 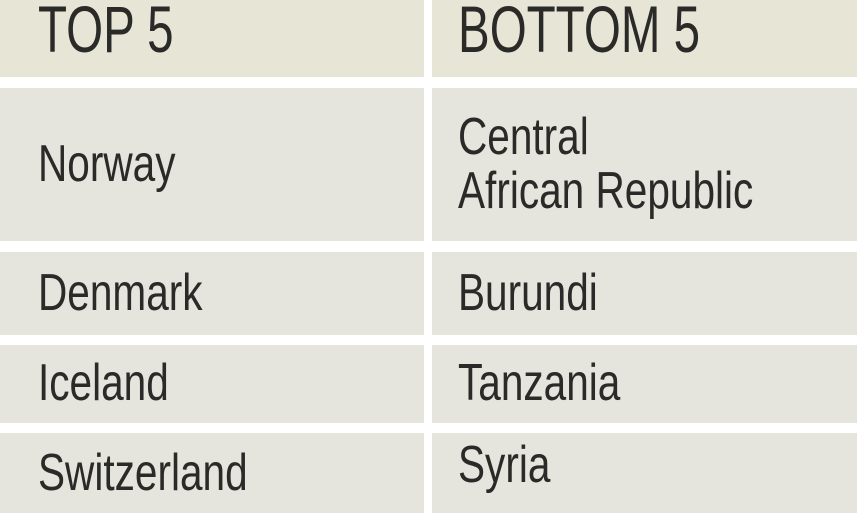 What do you see at coordinates (107, 163) in the screenshot?
I see `country-name: Norway` at bounding box center [107, 163].